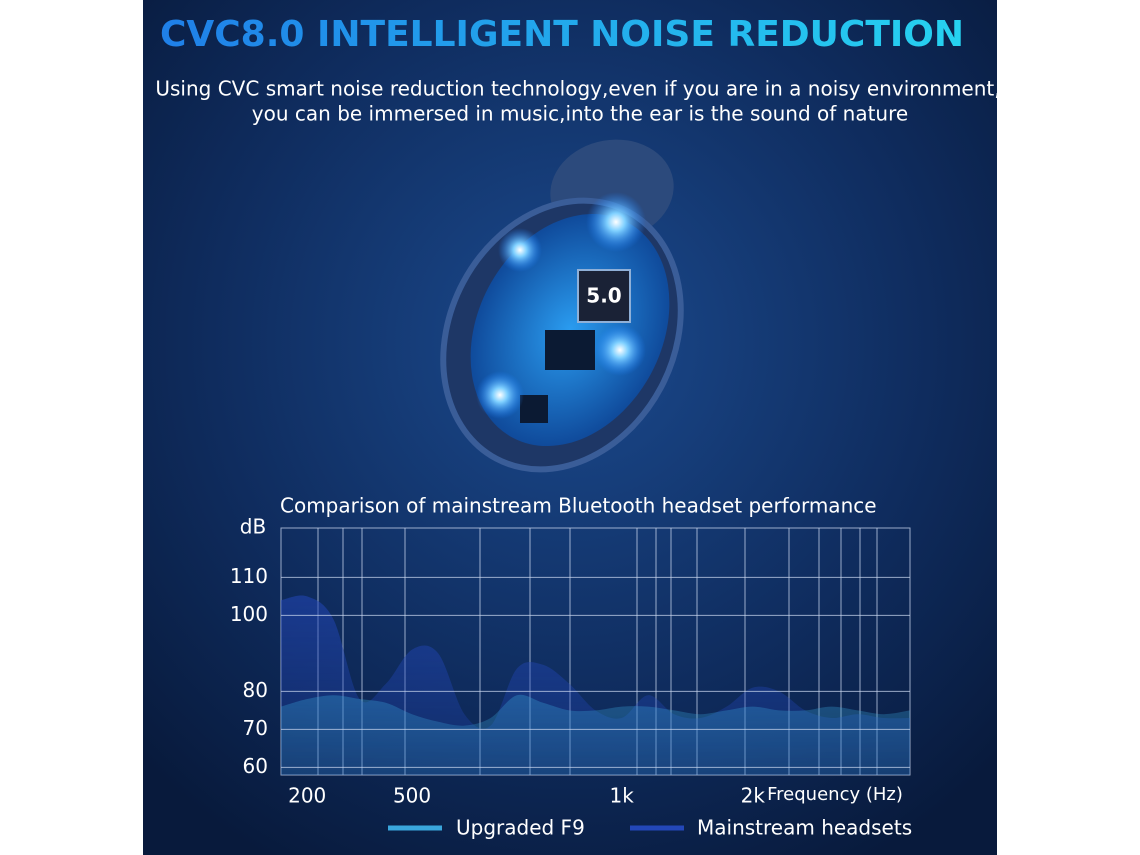 The height and width of the screenshot is (855, 1140). What do you see at coordinates (562, 34) in the screenshot?
I see `headline: CVC8.0 INTELLIGENT NOISE REDUCTION` at bounding box center [562, 34].